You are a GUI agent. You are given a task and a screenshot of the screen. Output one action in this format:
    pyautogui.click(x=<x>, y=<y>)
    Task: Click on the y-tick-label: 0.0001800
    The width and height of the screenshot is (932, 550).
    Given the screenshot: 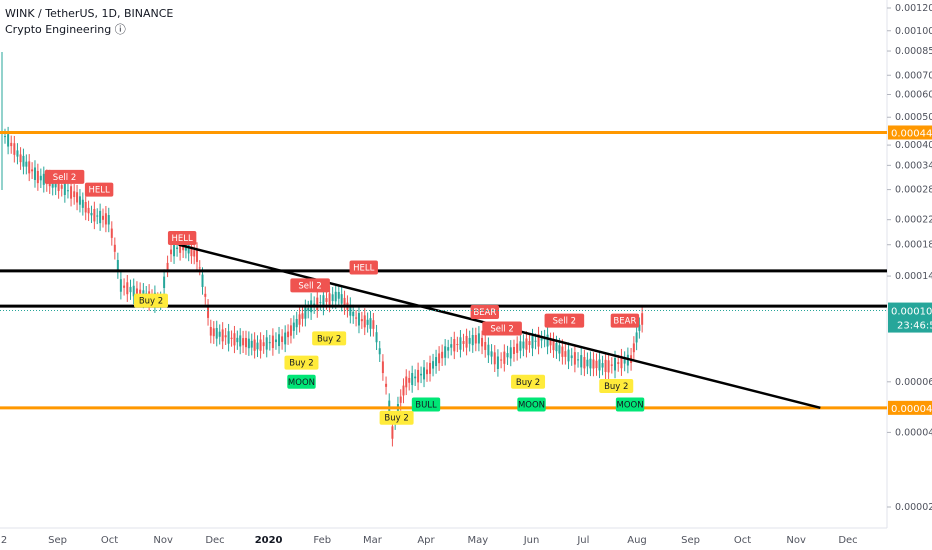 What is the action you would take?
    pyautogui.click(x=913, y=245)
    